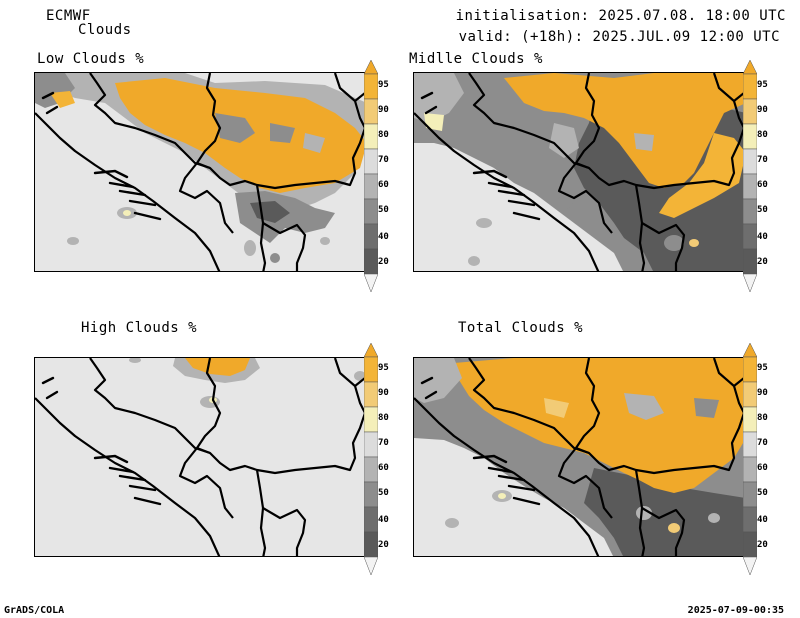 The height and width of the screenshot is (618, 800). What do you see at coordinates (762, 493) in the screenshot?
I see `cb4-label-50: 50` at bounding box center [762, 493].